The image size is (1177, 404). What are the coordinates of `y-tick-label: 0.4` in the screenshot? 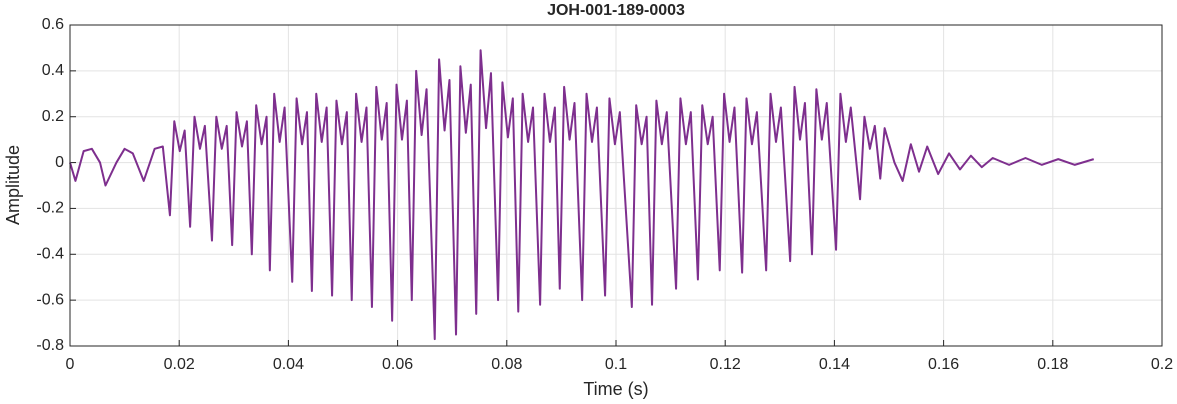 It's located at (53, 70).